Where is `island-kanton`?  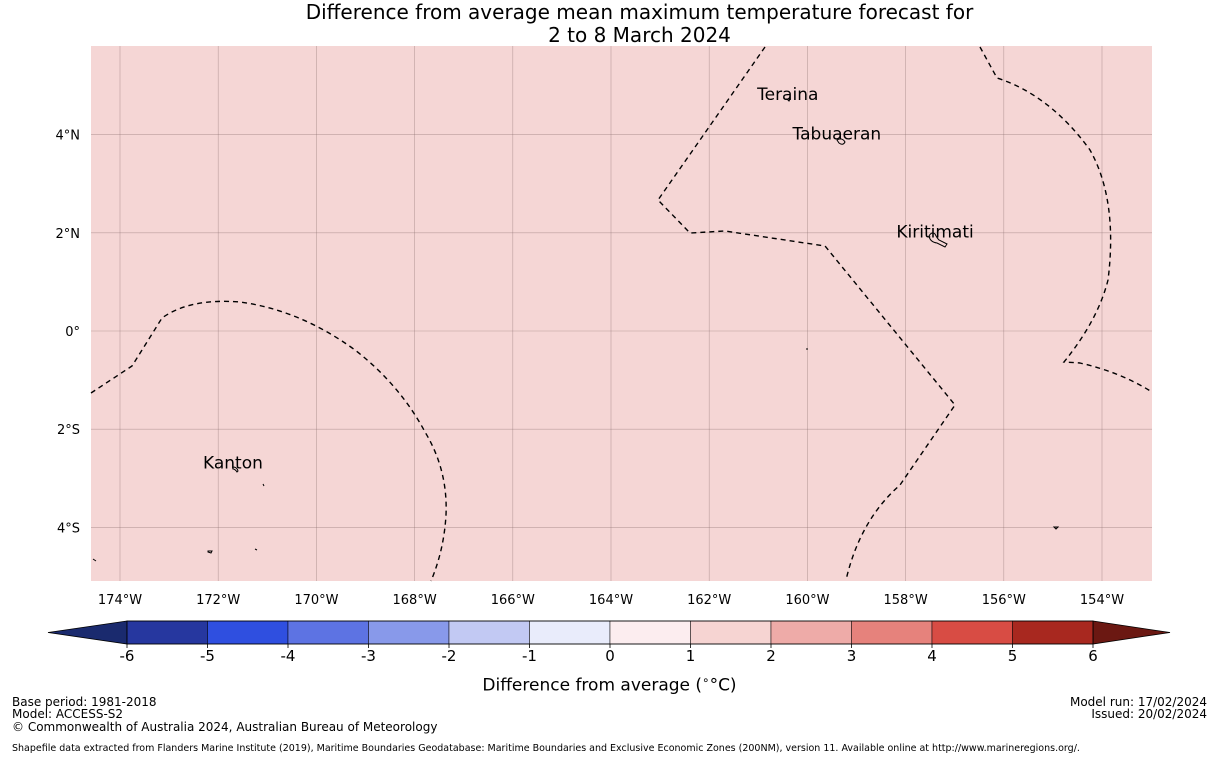 island-kanton is located at coordinates (235, 469).